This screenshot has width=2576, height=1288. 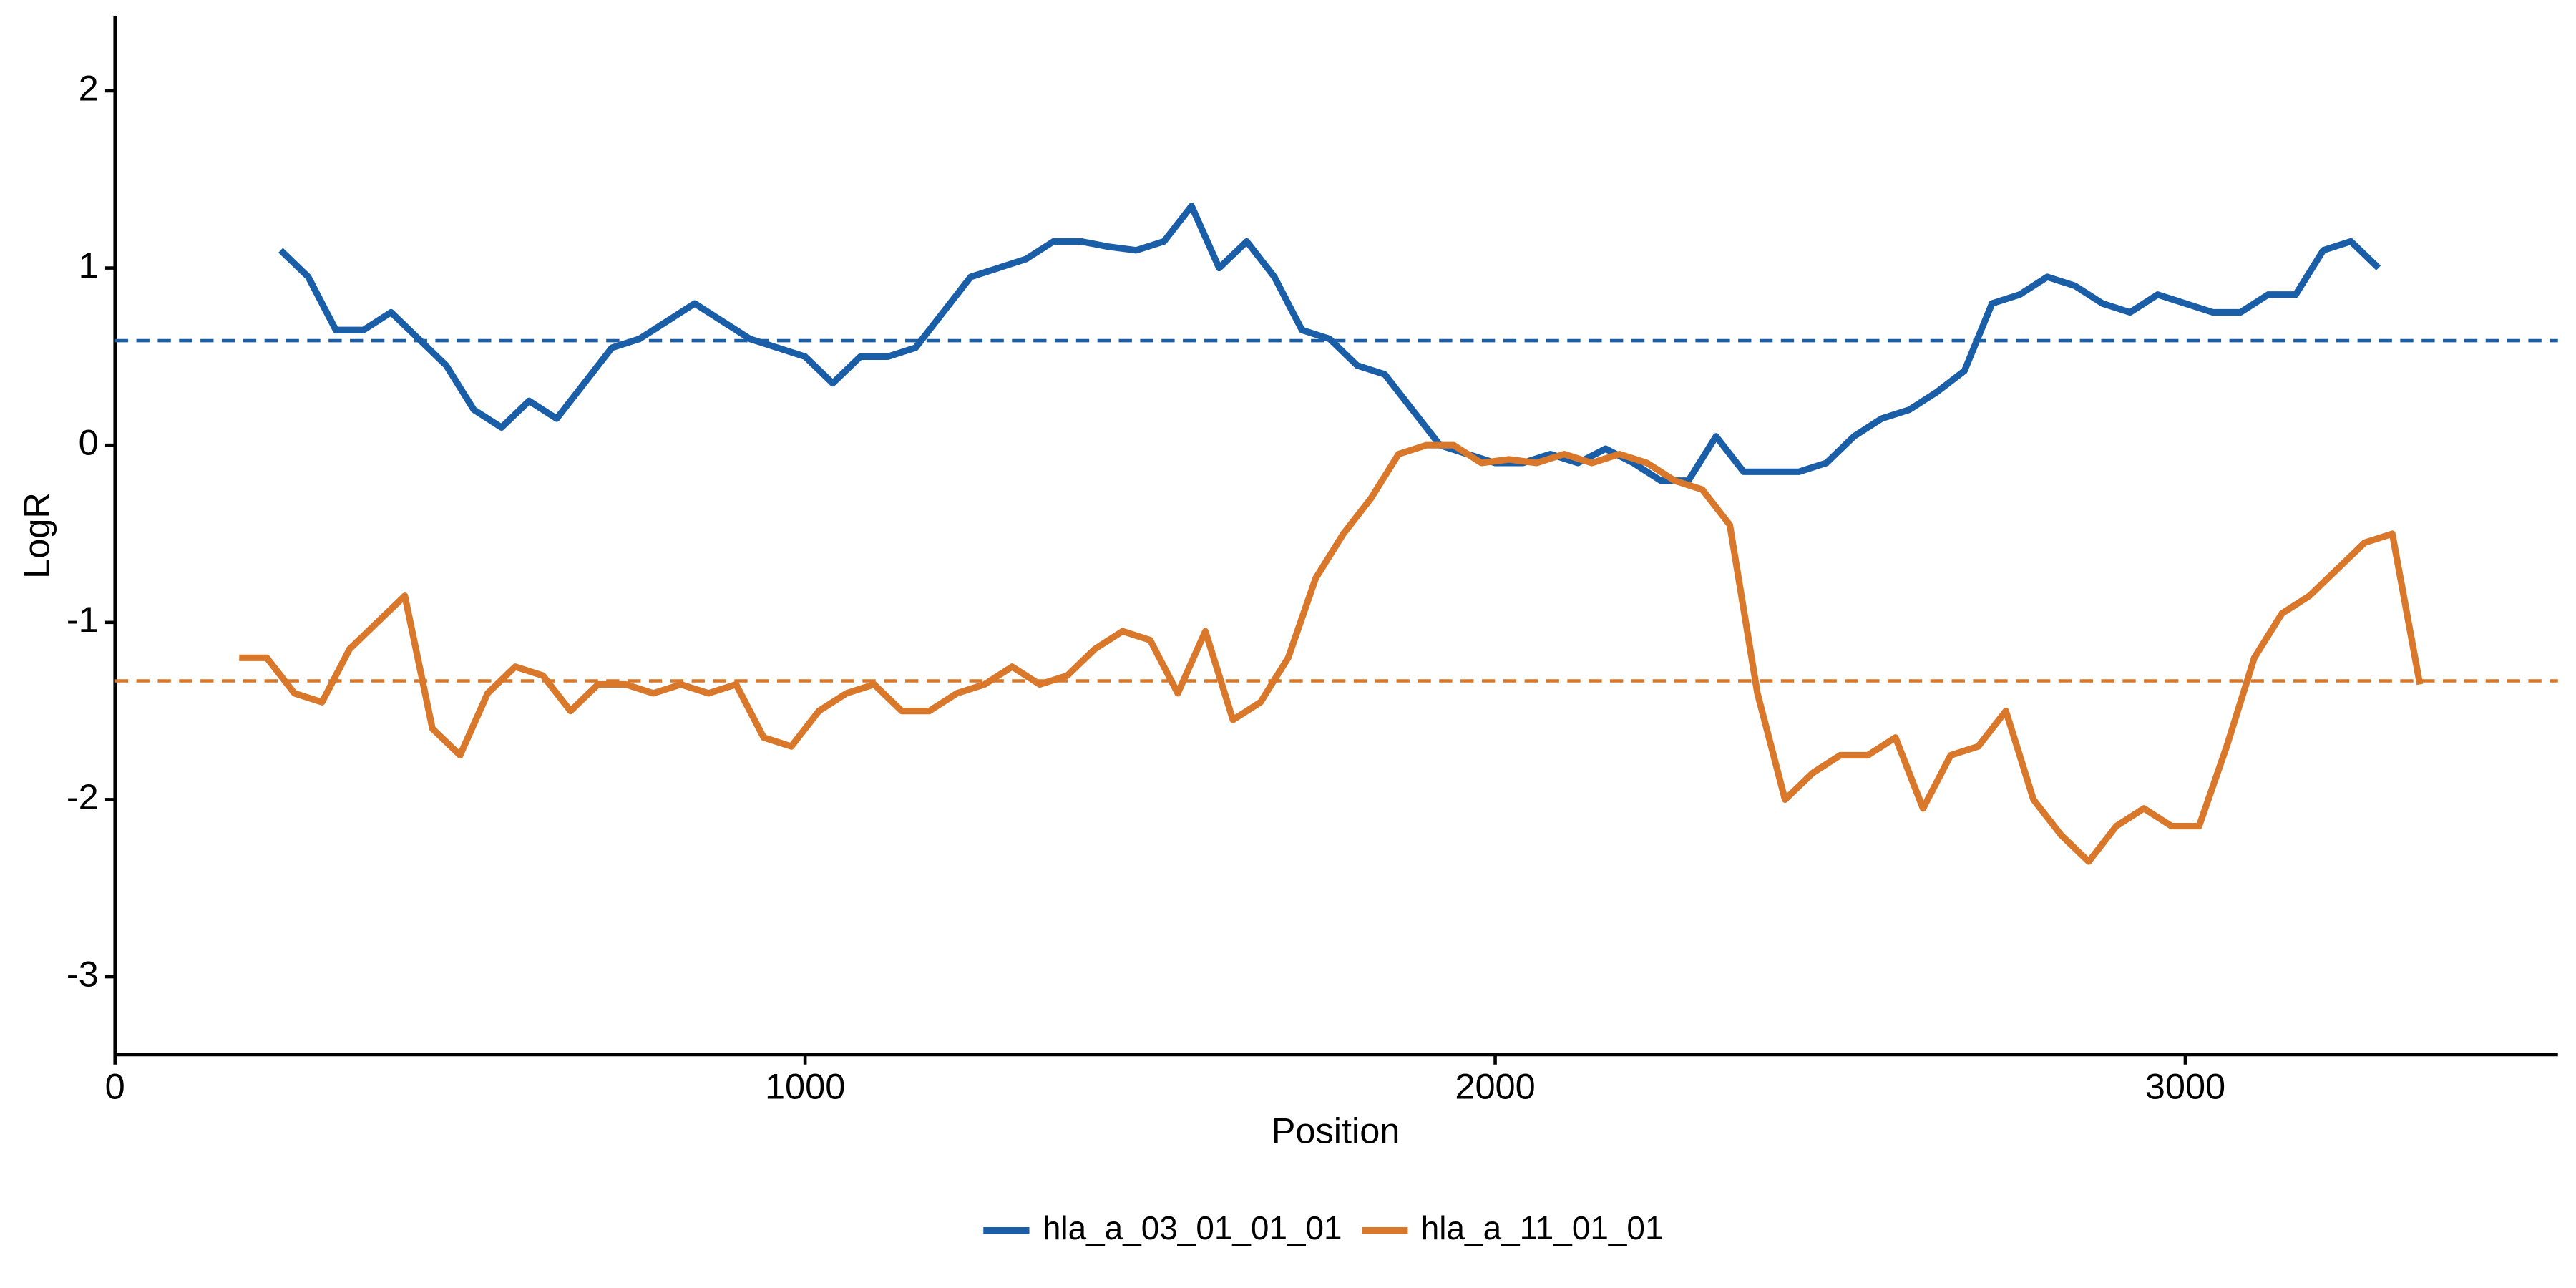 I want to click on x-tick-label: 0, so click(x=115, y=1086).